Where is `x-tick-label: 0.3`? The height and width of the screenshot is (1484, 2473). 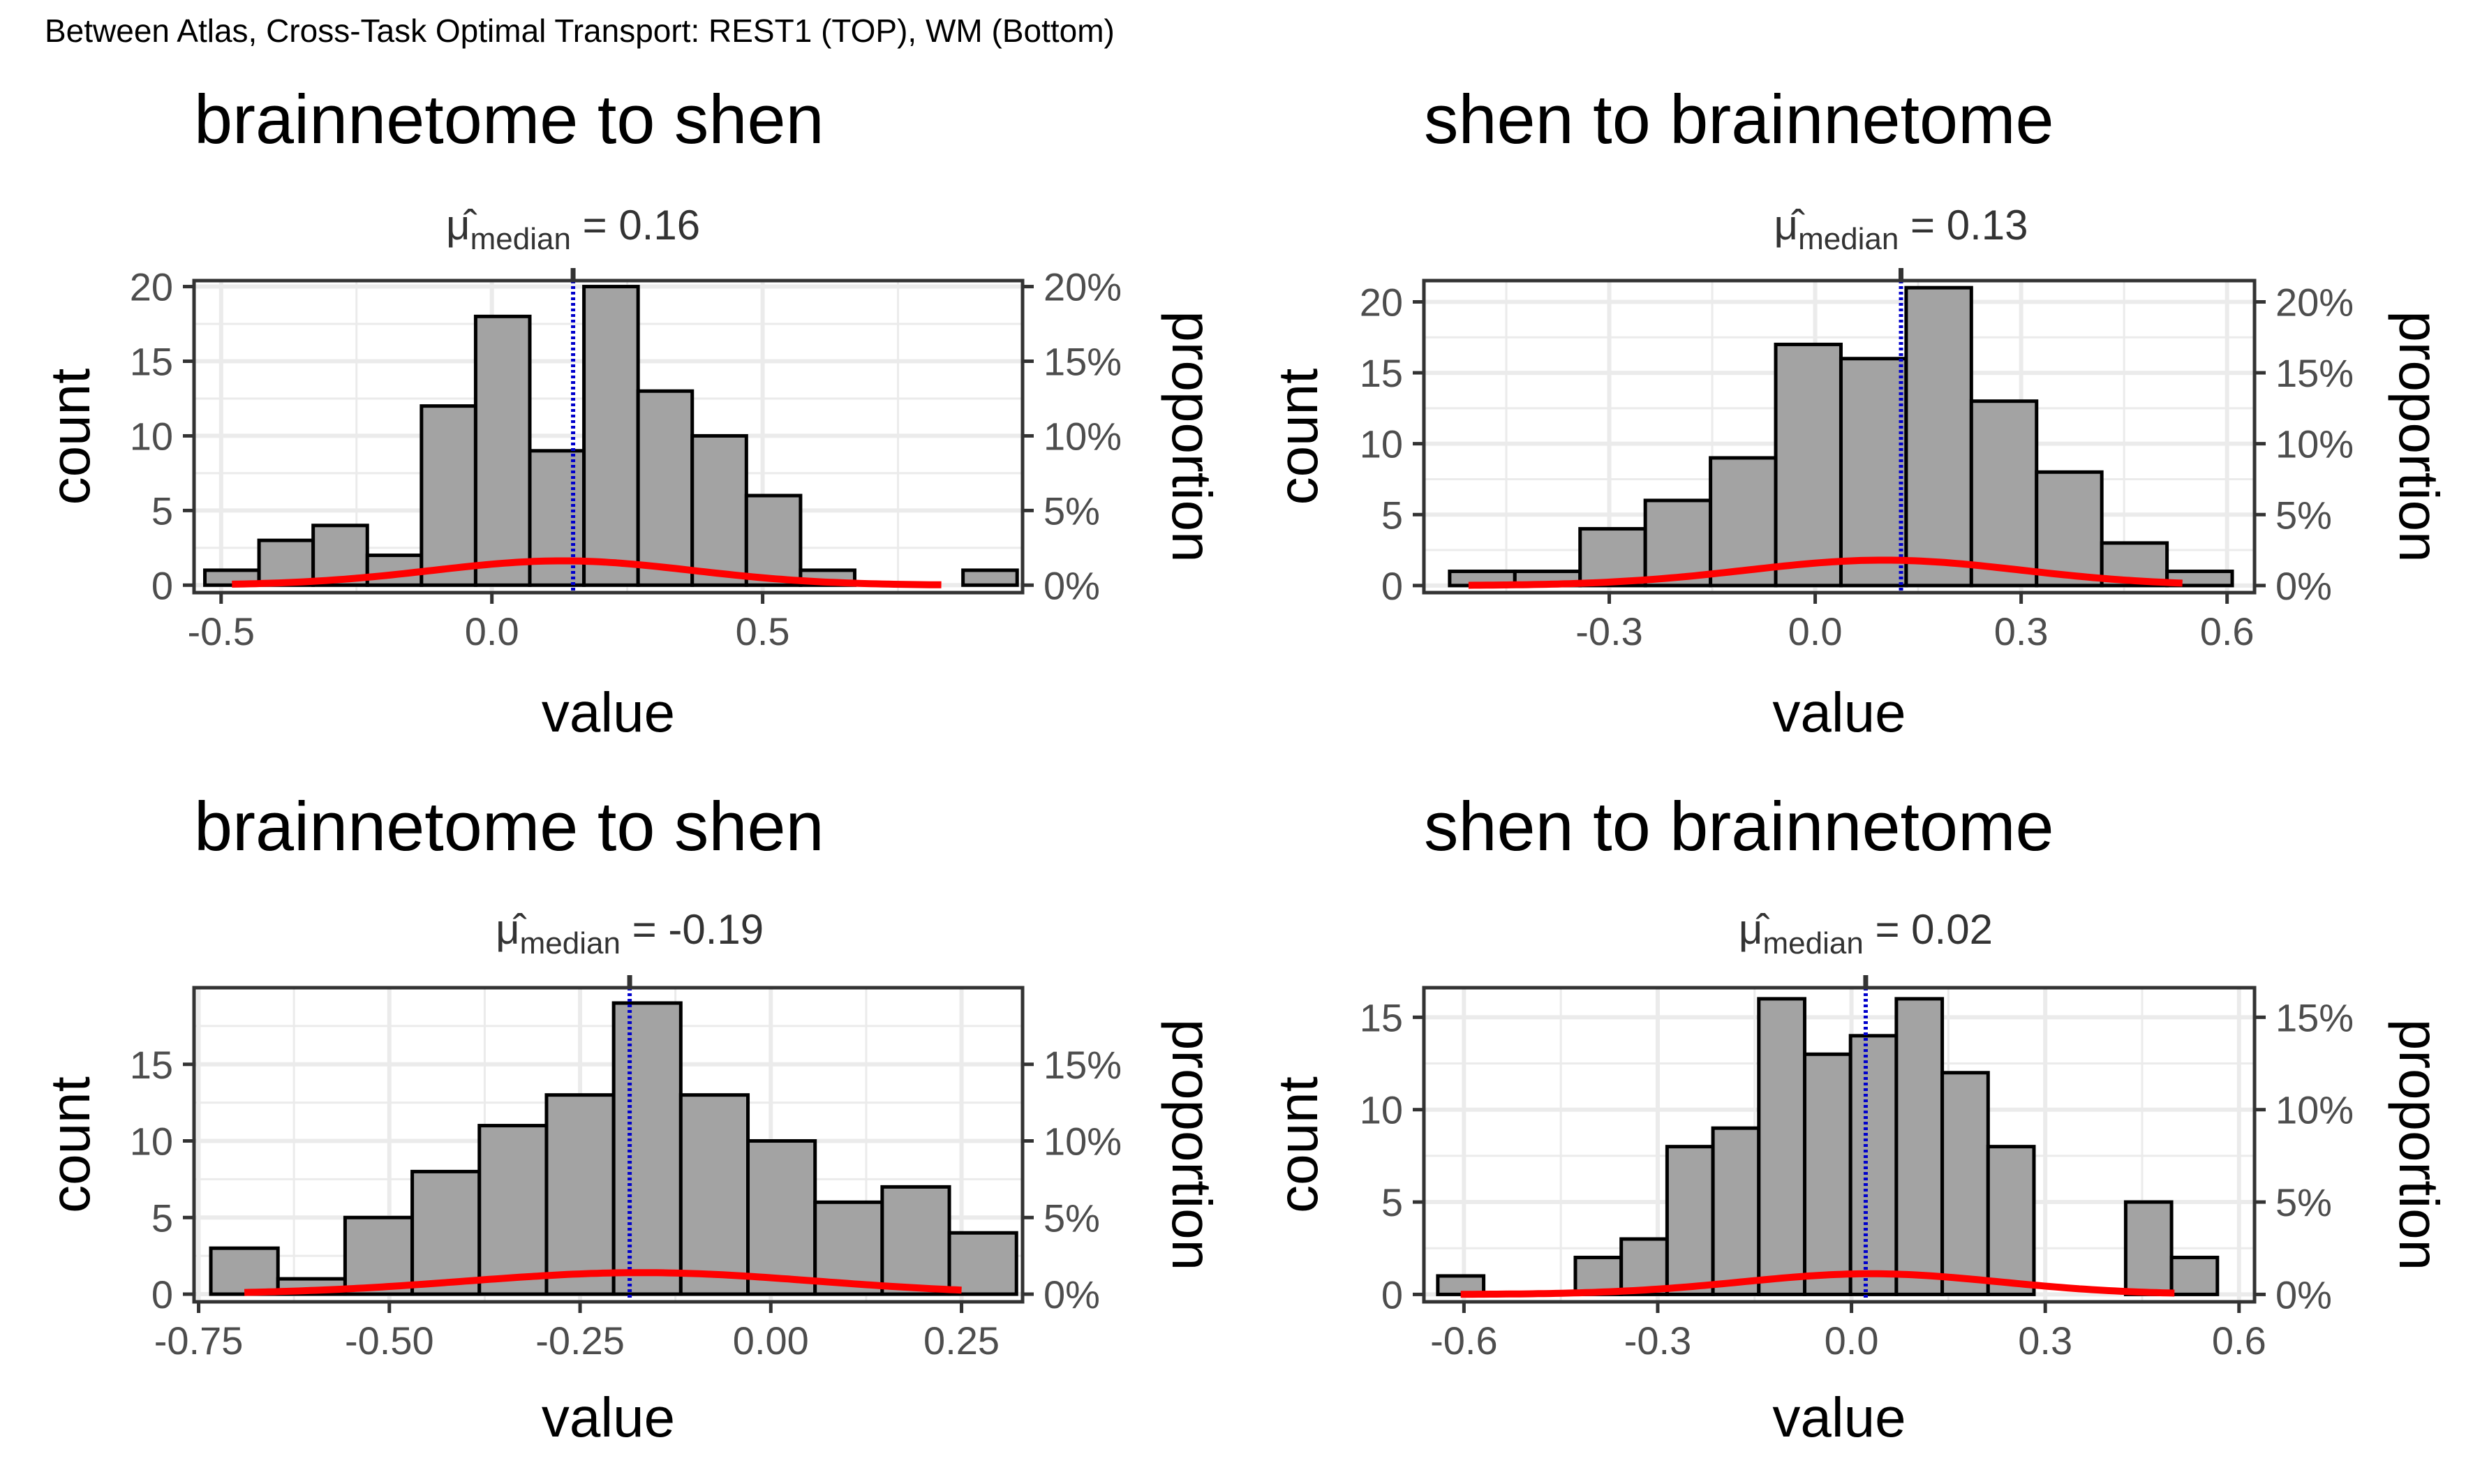
x-tick-label: 0.3 is located at coordinates (2021, 631).